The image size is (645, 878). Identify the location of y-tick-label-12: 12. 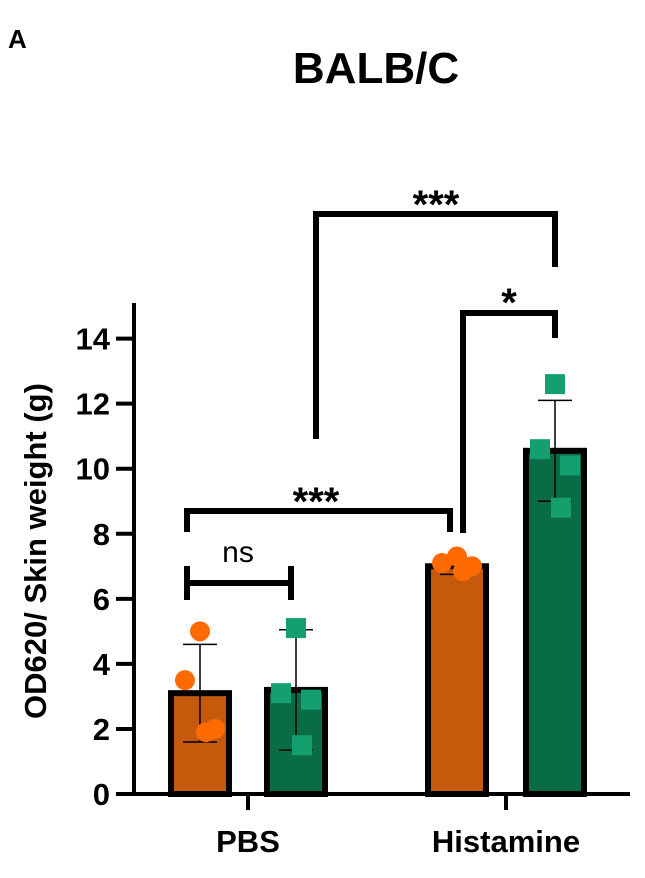
(93, 404).